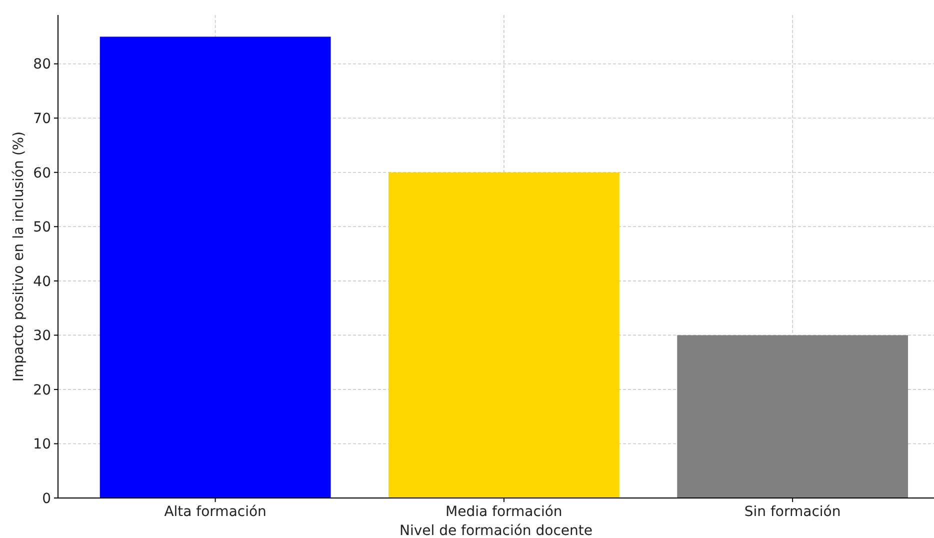 The image size is (934, 538). I want to click on y-tick-label: 30, so click(42, 336).